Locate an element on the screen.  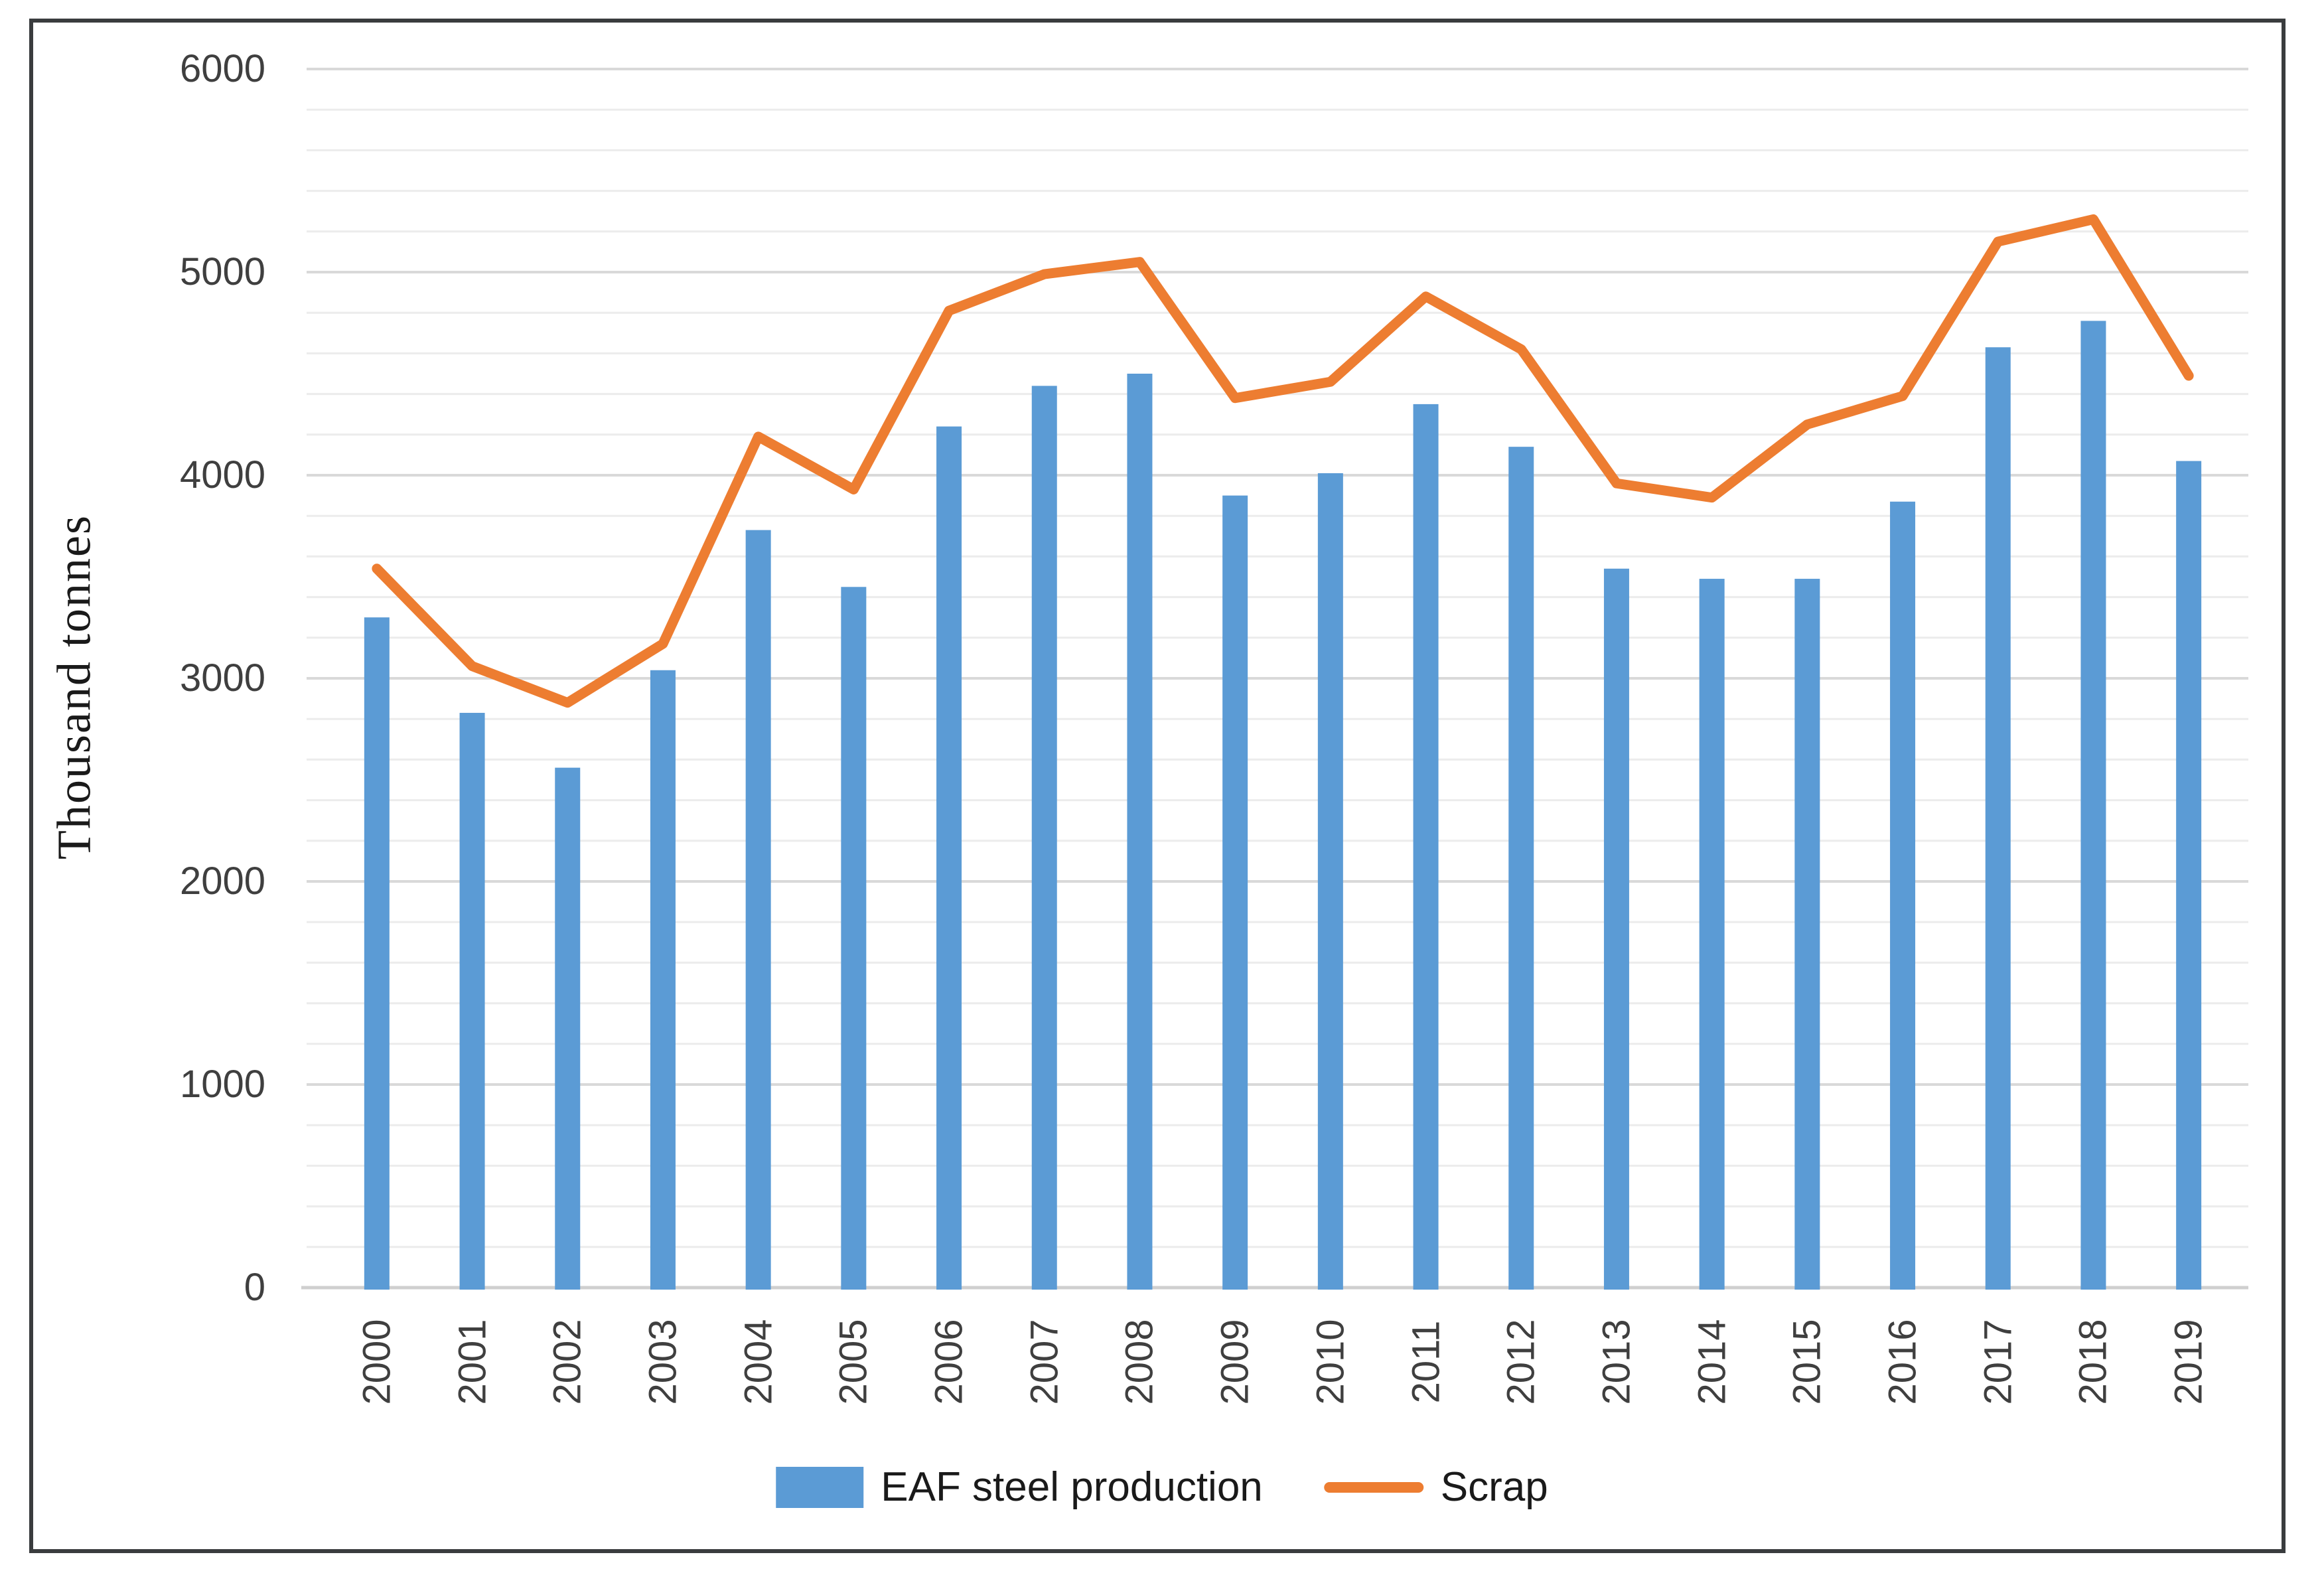
x-tick-label: 2003 is located at coordinates (663, 1362).